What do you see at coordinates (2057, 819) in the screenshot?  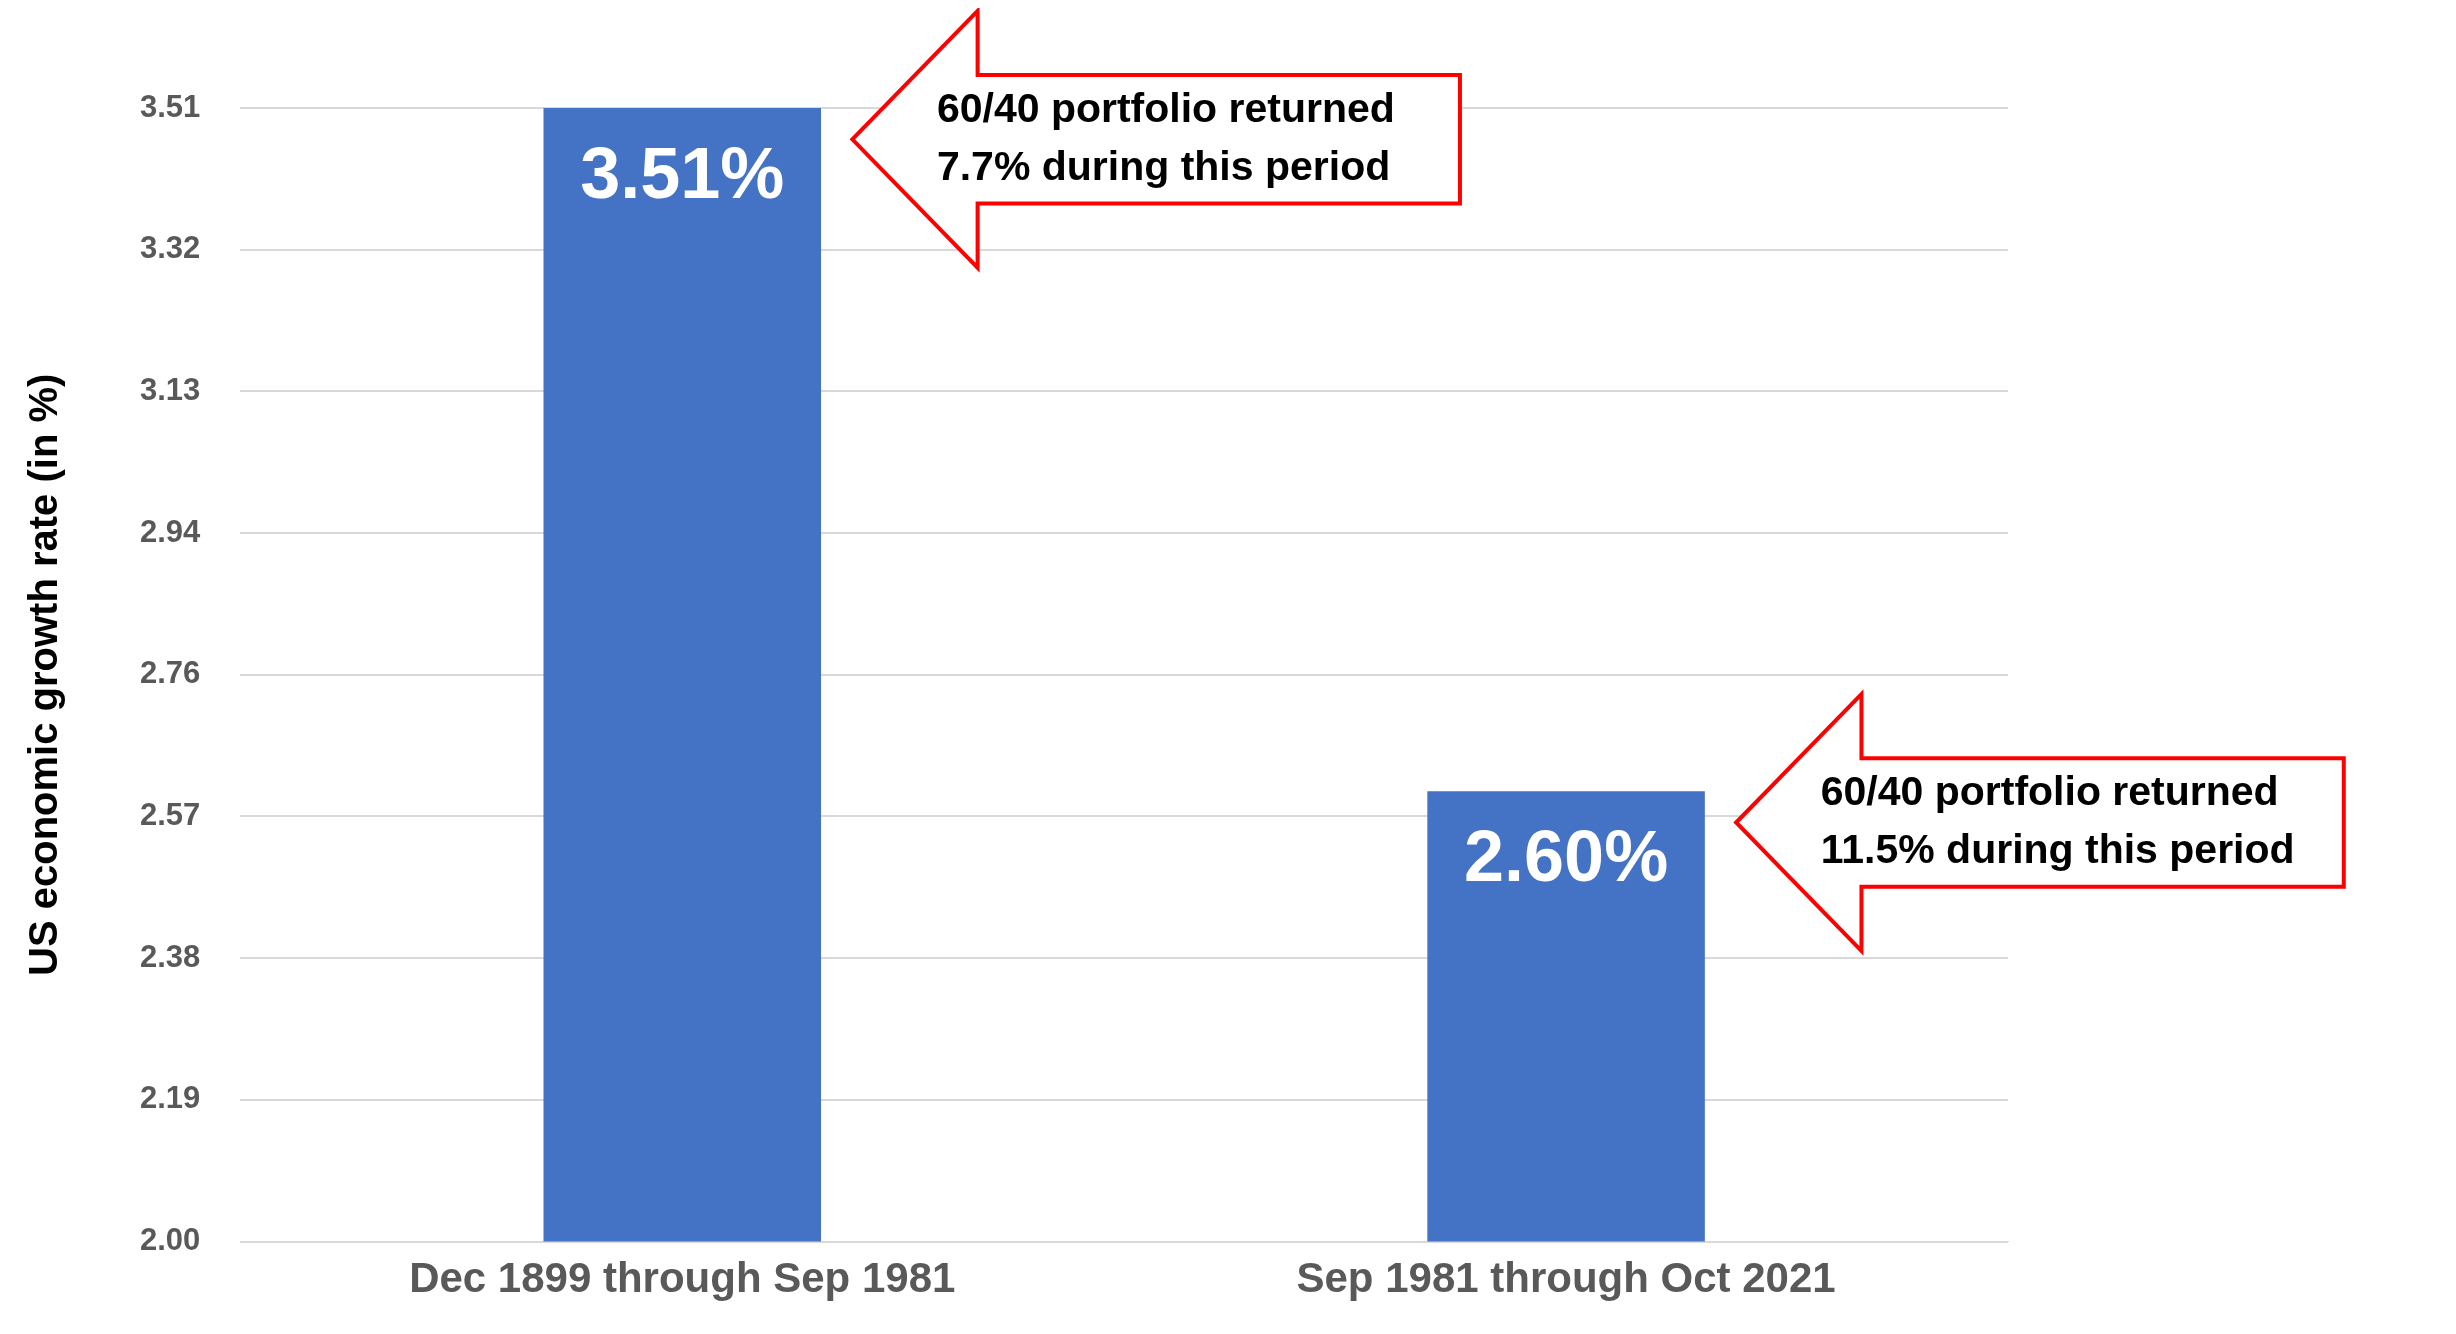 I see `annotation: 60/40 portfolio returned 11.5% during this period` at bounding box center [2057, 819].